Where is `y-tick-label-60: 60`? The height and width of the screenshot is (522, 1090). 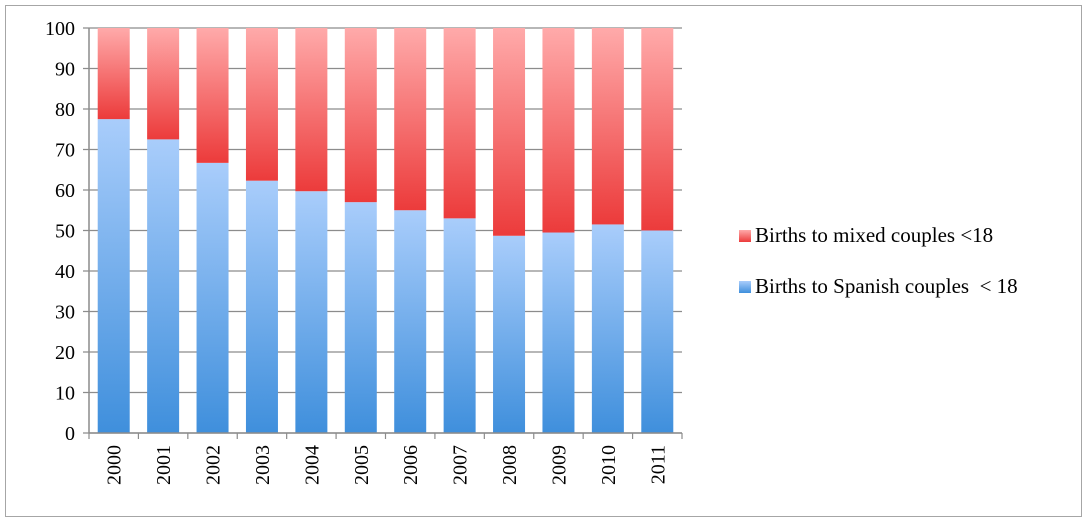 y-tick-label-60: 60 is located at coordinates (65, 191).